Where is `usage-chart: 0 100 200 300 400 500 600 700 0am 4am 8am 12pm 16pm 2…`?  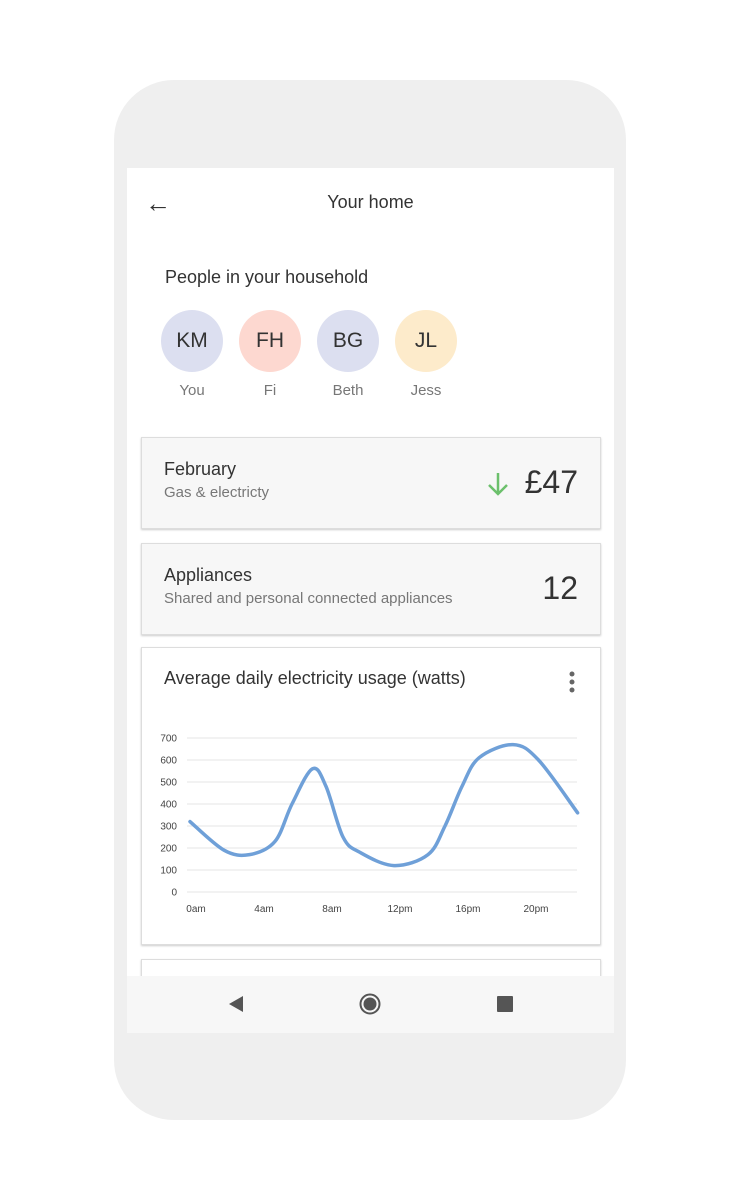 usage-chart: 0 100 200 300 400 500 600 700 0am 4am 8am 12pm 16pm 2… is located at coordinates (370, 824).